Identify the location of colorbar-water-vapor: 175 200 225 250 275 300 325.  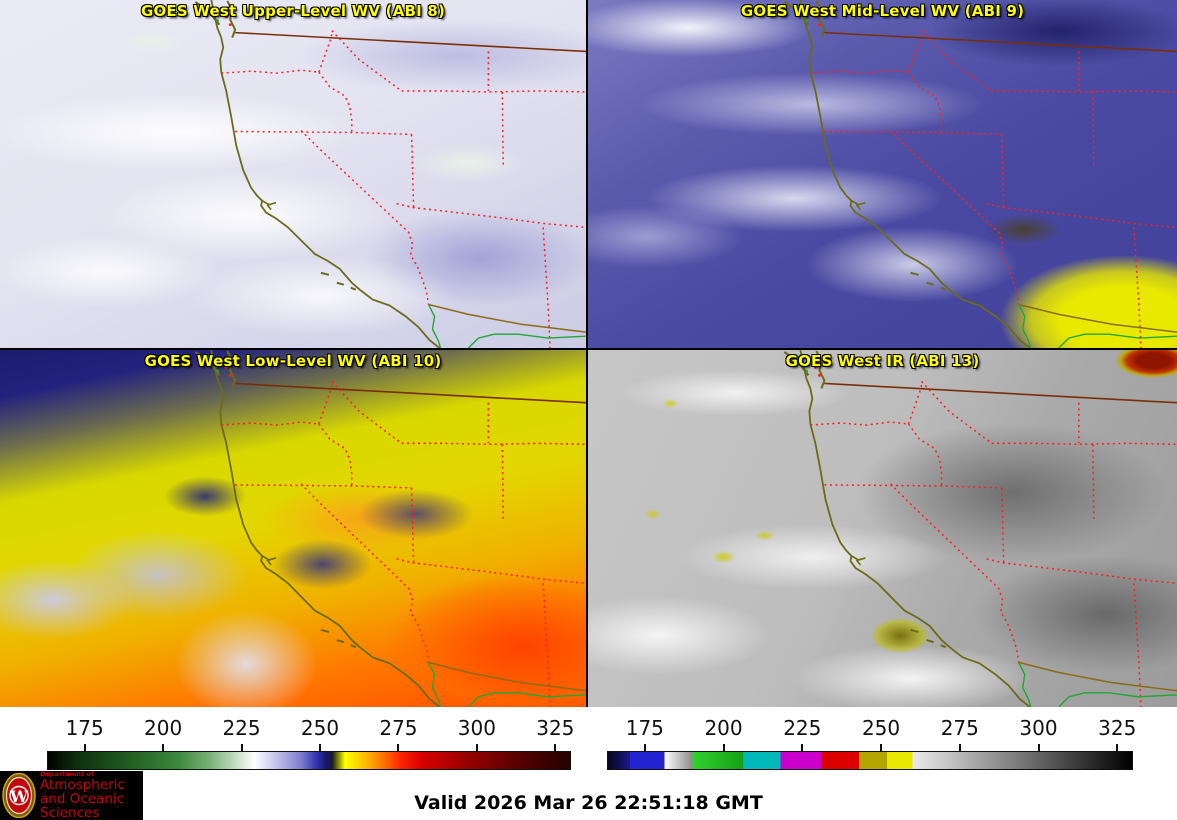
(311, 738).